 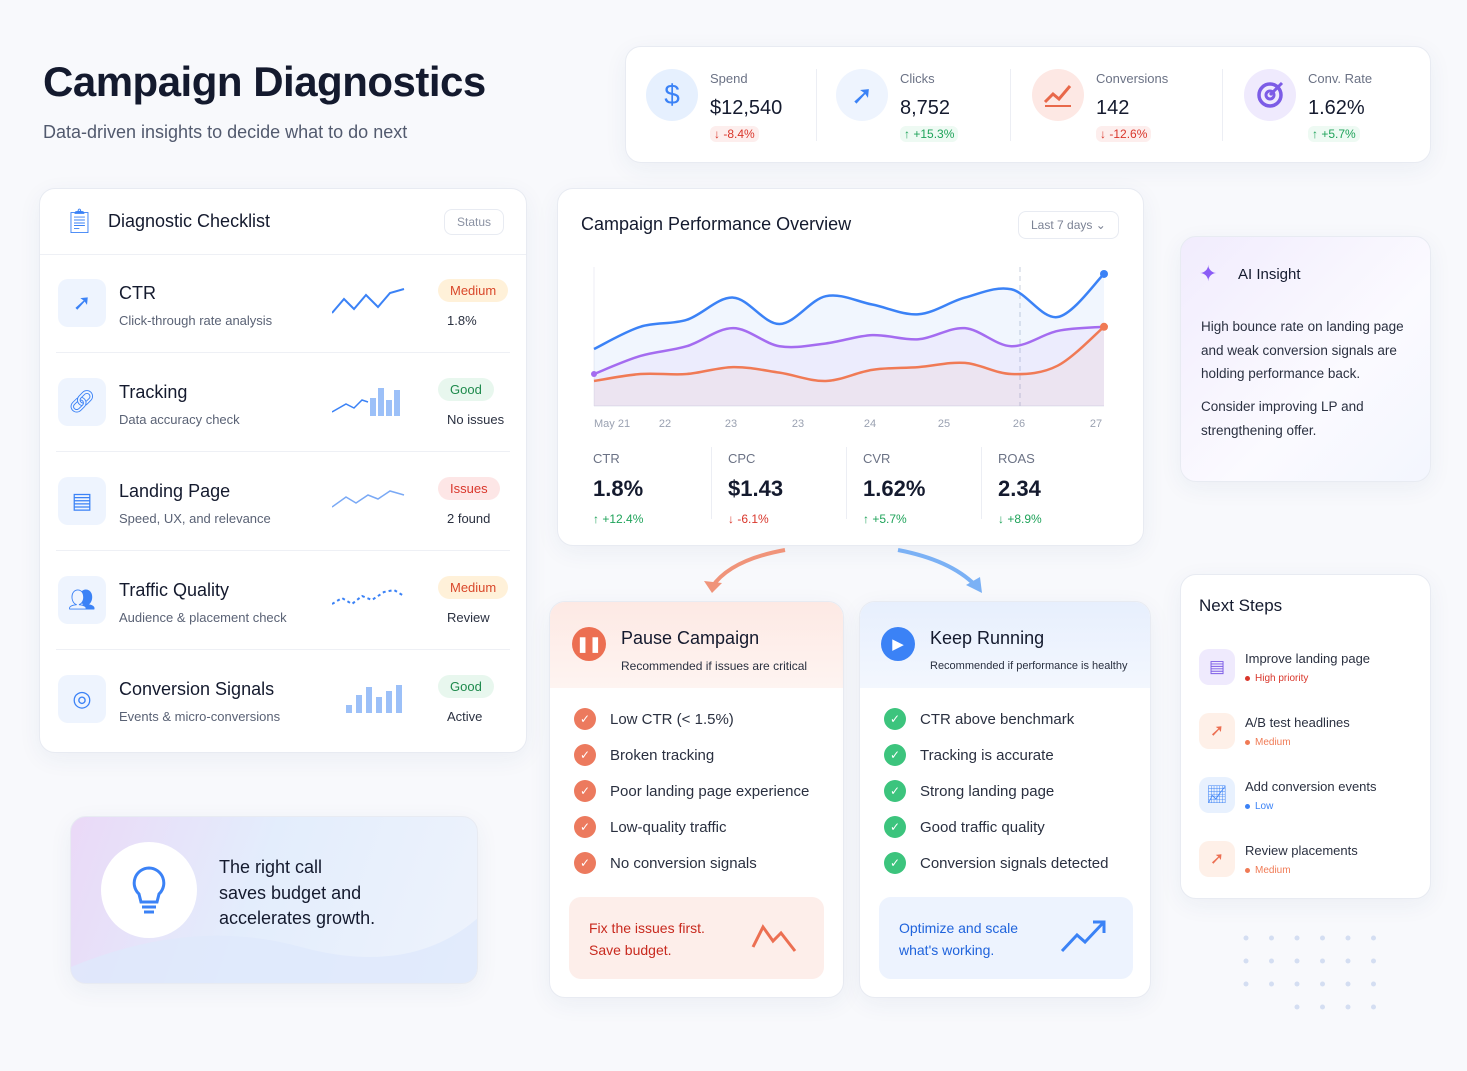 I want to click on performance-chart: May 21 22 23 23 24 25 26 27, so click(x=849, y=348).